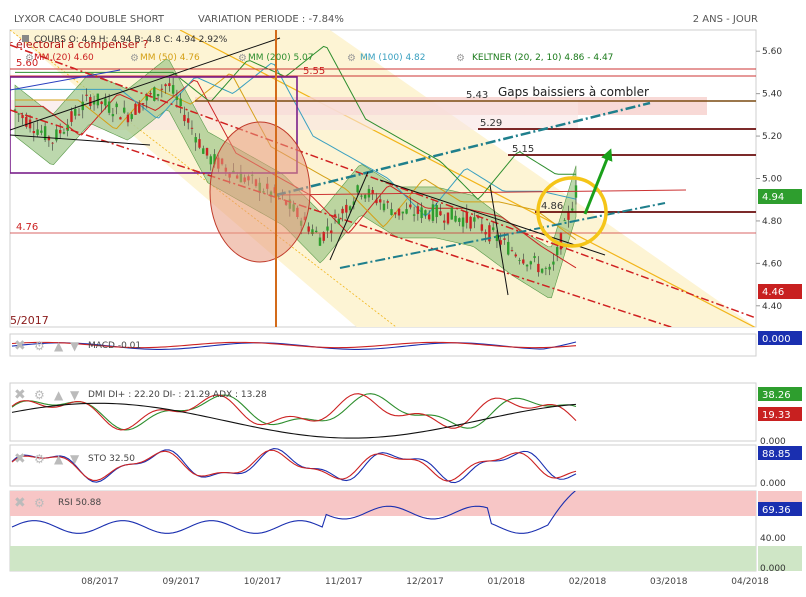 This screenshot has height=597, width=806. Describe the element at coordinates (424, 582) in the screenshot. I see `time-tick-label: 12/2017` at that location.